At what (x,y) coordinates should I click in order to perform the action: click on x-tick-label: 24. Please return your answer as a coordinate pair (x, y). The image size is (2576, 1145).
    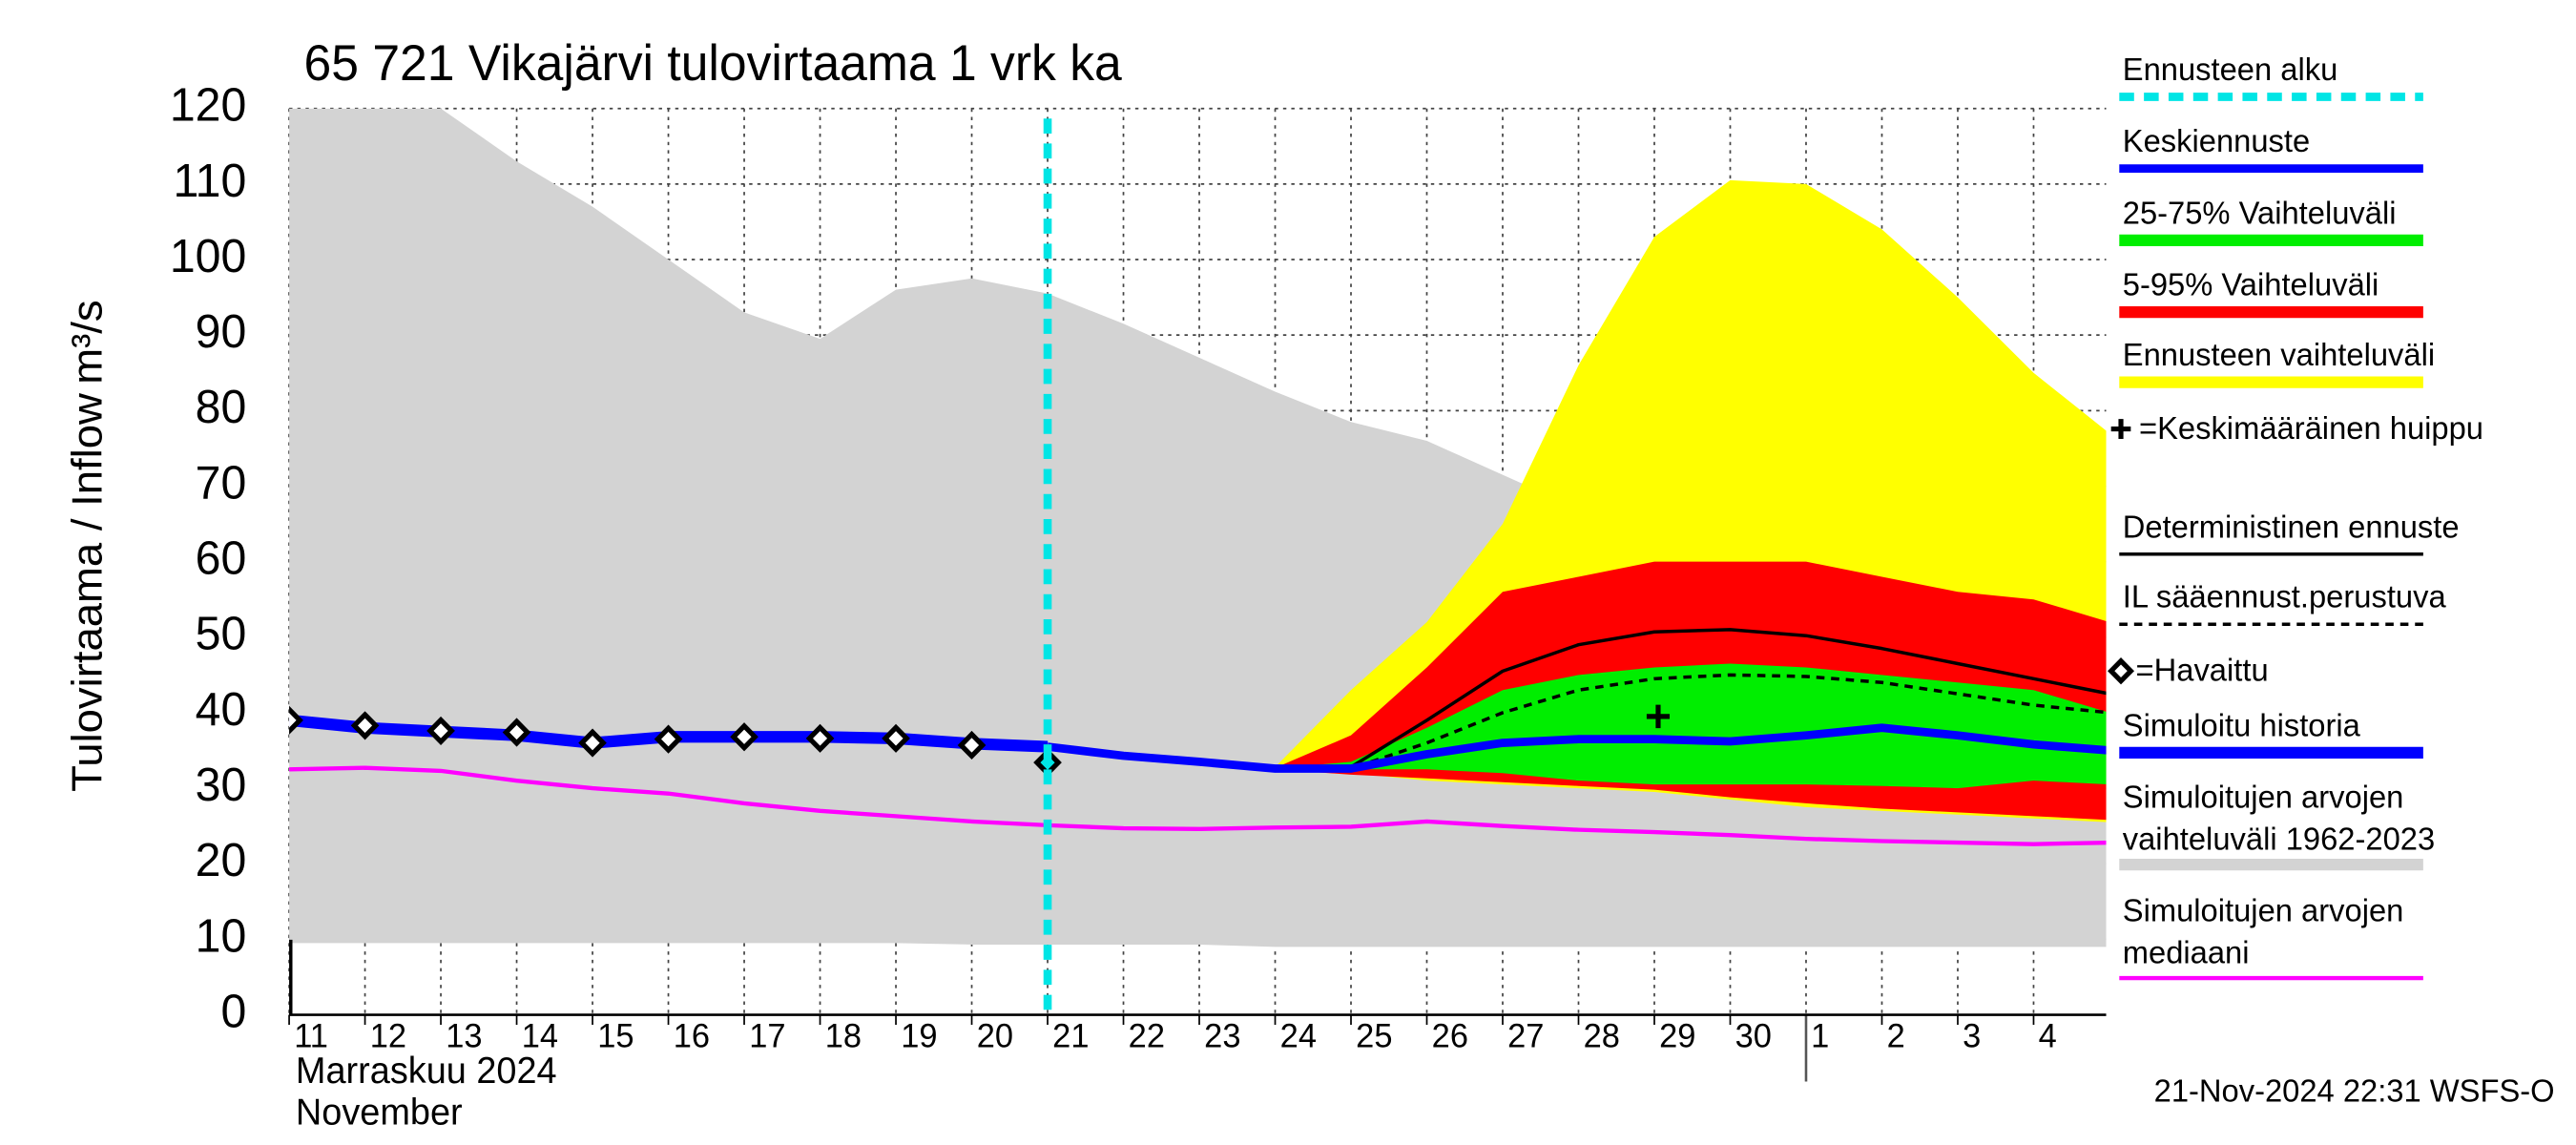
    Looking at the image, I should click on (1298, 1036).